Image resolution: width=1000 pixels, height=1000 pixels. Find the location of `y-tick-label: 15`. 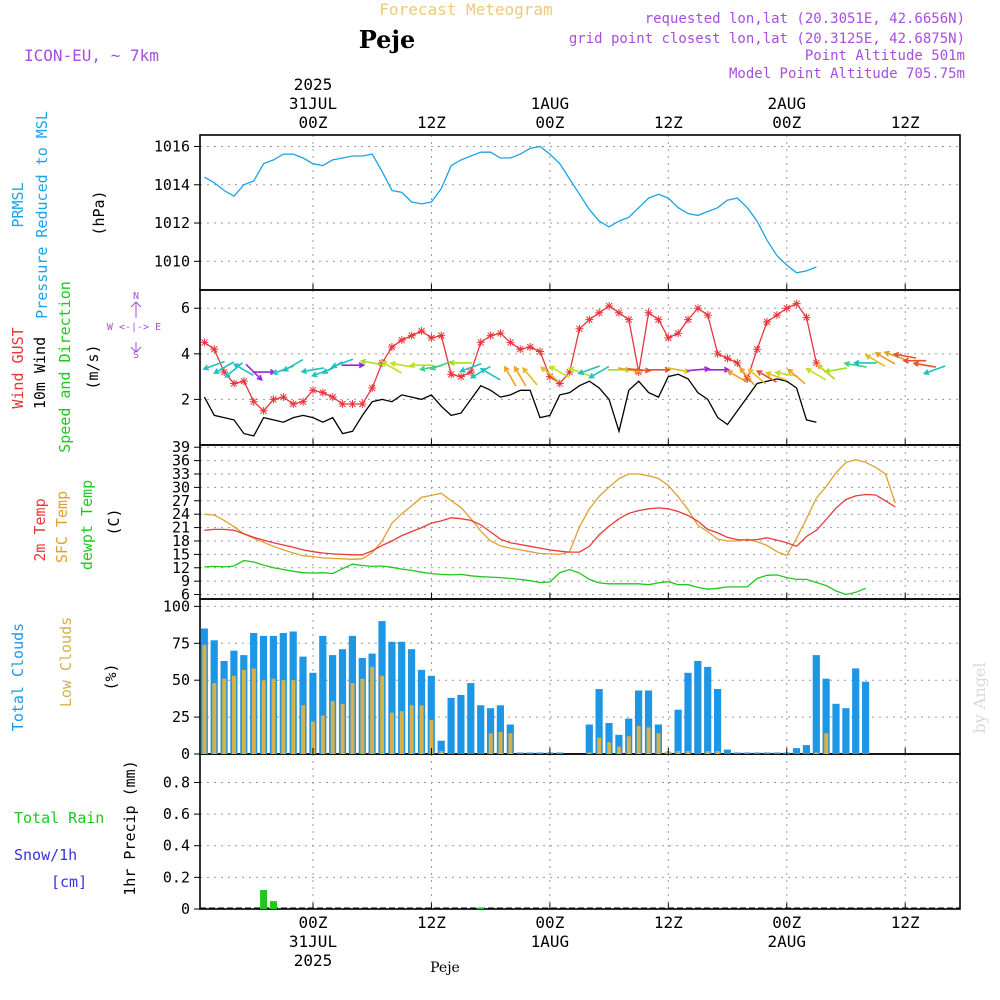

y-tick-label: 15 is located at coordinates (181, 554).